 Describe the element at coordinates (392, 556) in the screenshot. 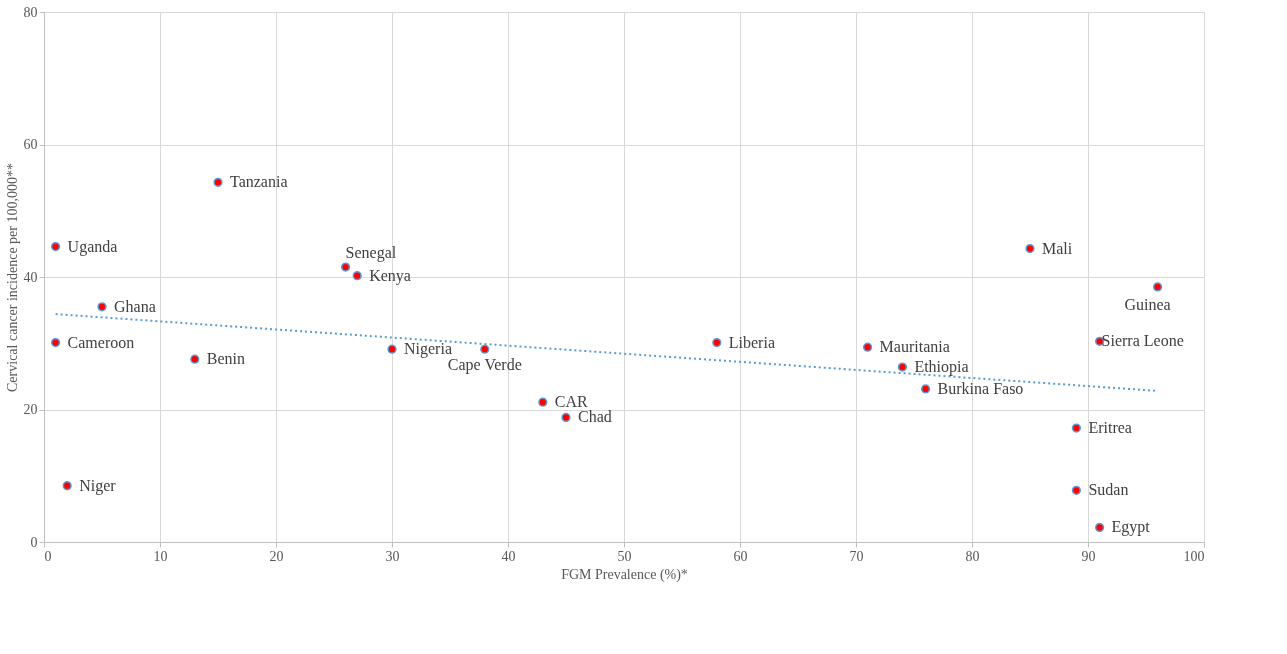

I see `x-tick-label: 30` at that location.